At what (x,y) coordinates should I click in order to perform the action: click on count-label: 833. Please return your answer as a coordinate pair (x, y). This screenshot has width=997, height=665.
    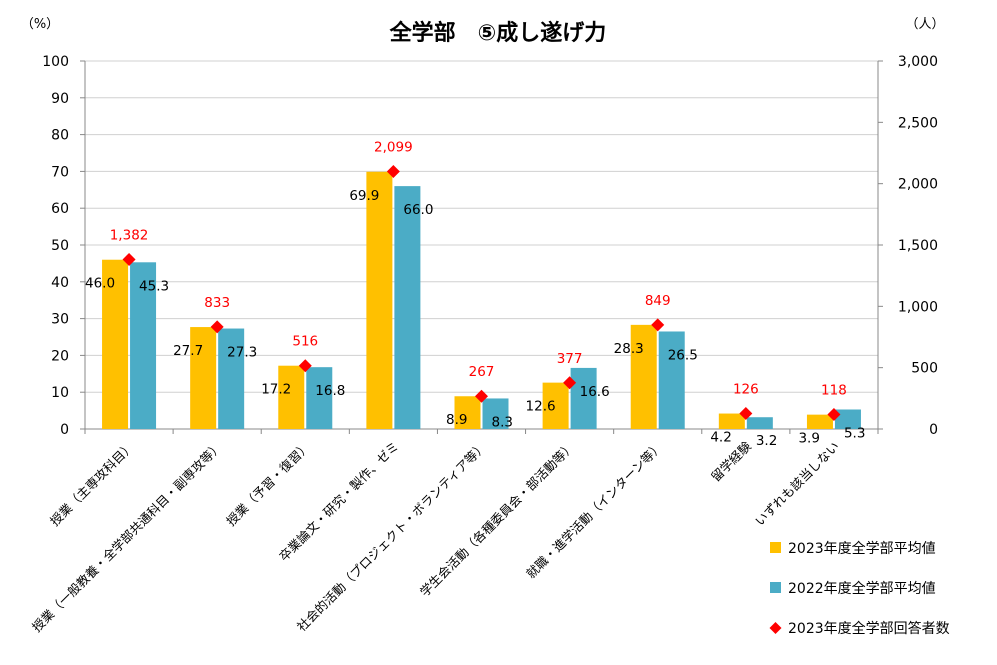
    Looking at the image, I should click on (217, 303).